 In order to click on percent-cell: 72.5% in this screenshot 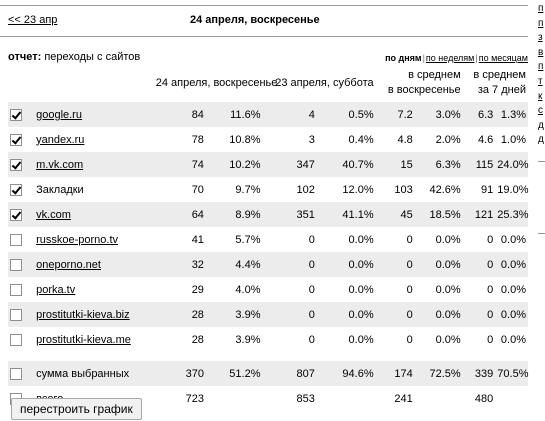, I will do `click(438, 373)`.